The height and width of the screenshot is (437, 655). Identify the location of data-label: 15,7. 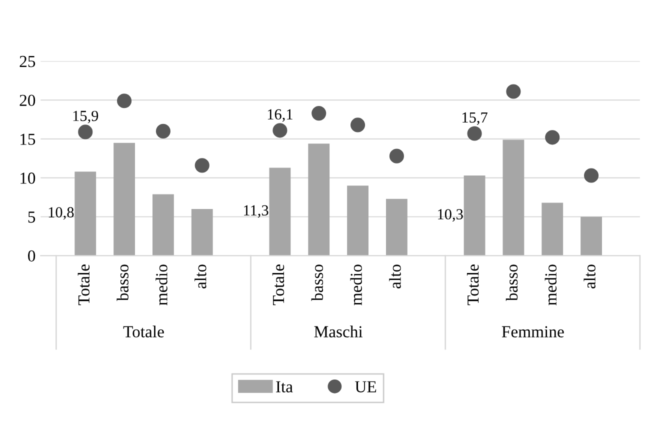
(475, 118).